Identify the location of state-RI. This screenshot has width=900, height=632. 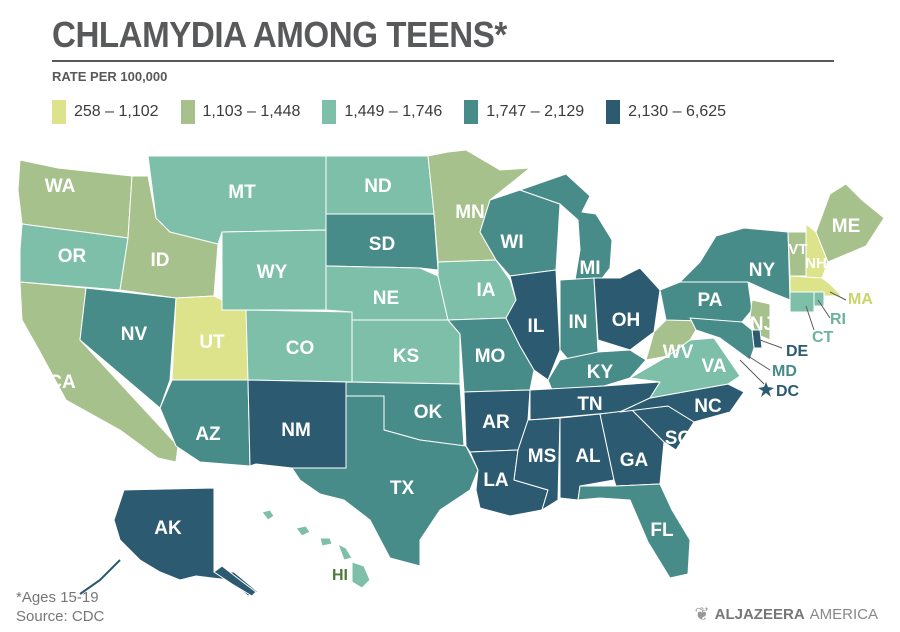
(819, 299).